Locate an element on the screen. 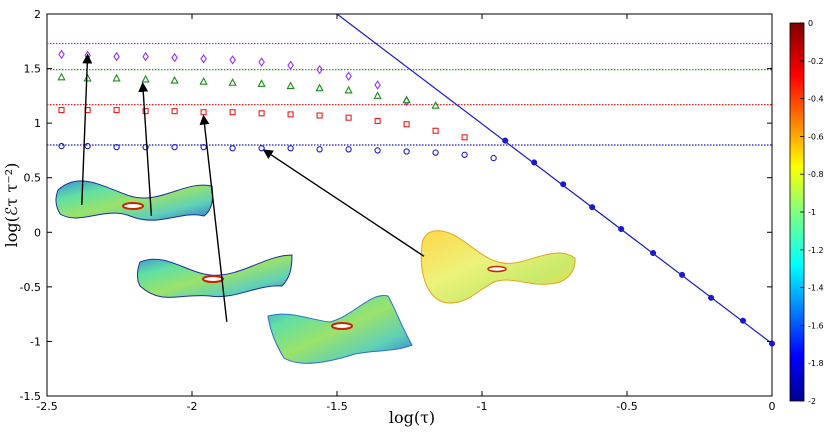  x-tick-label: -2 is located at coordinates (192, 406).